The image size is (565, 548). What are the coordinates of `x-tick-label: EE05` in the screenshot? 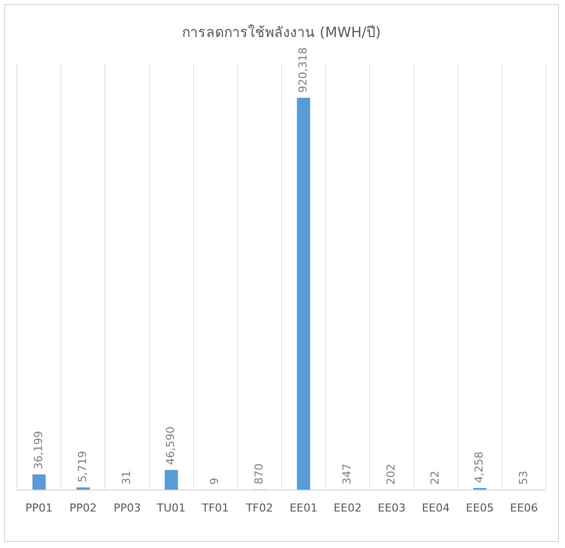 It's located at (480, 507).